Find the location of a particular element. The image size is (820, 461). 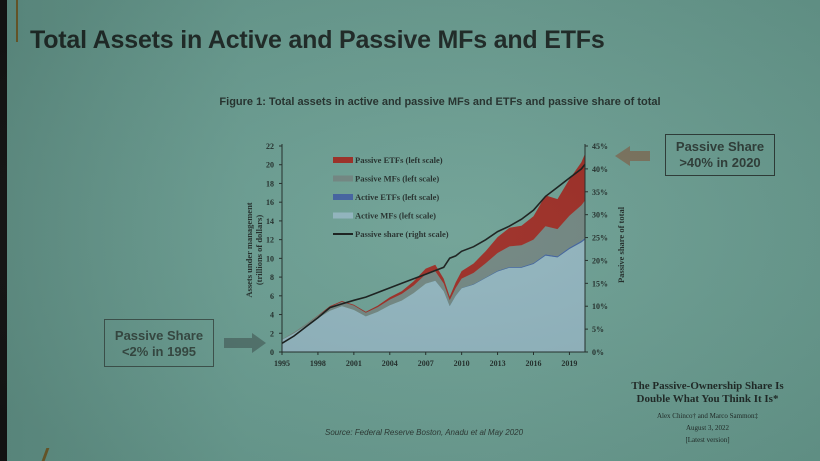

y2-tick-label: 30% is located at coordinates (600, 215).